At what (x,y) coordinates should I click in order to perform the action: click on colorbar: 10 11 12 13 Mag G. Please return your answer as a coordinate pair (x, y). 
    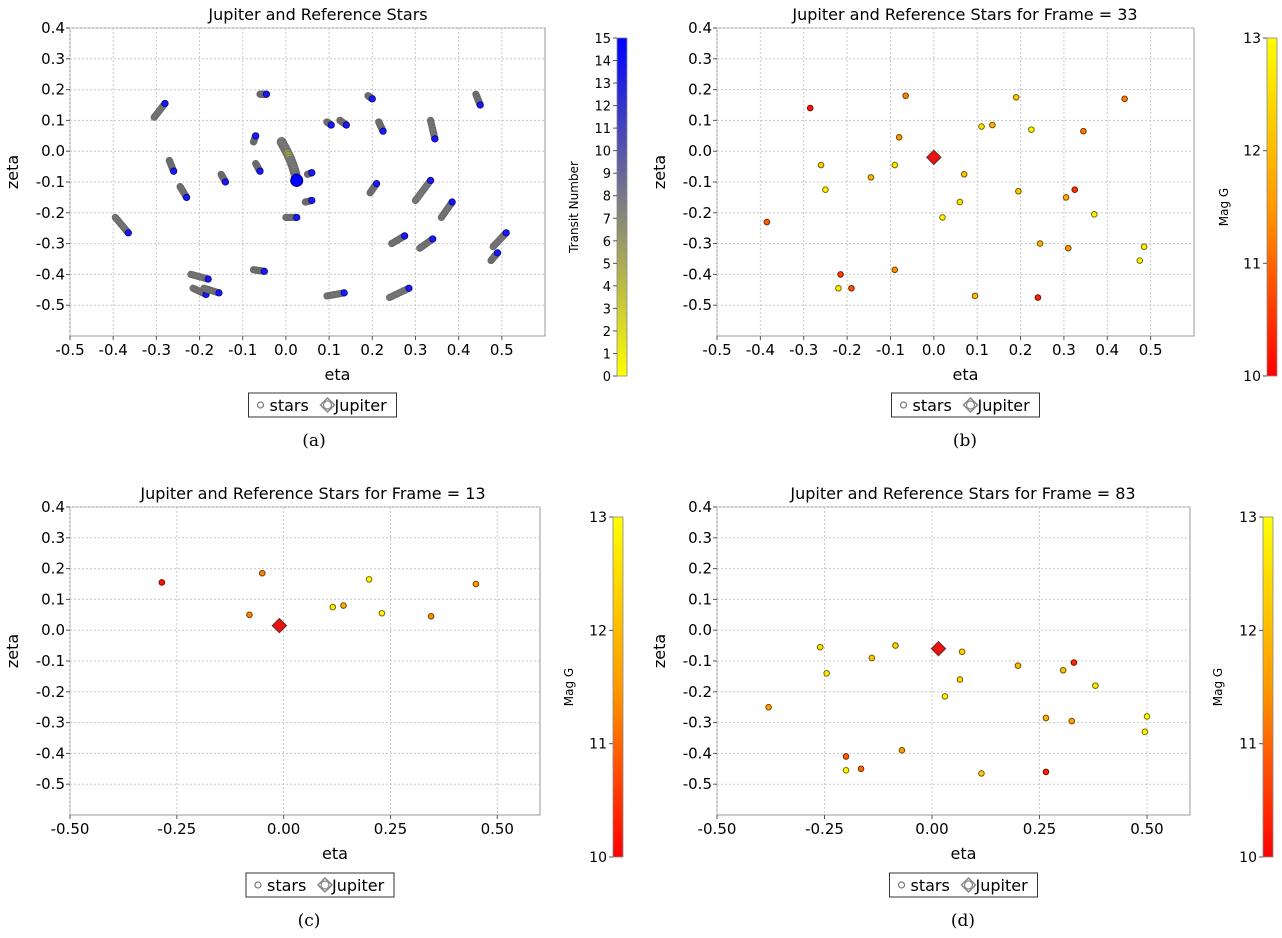
    Looking at the image, I should click on (1247, 208).